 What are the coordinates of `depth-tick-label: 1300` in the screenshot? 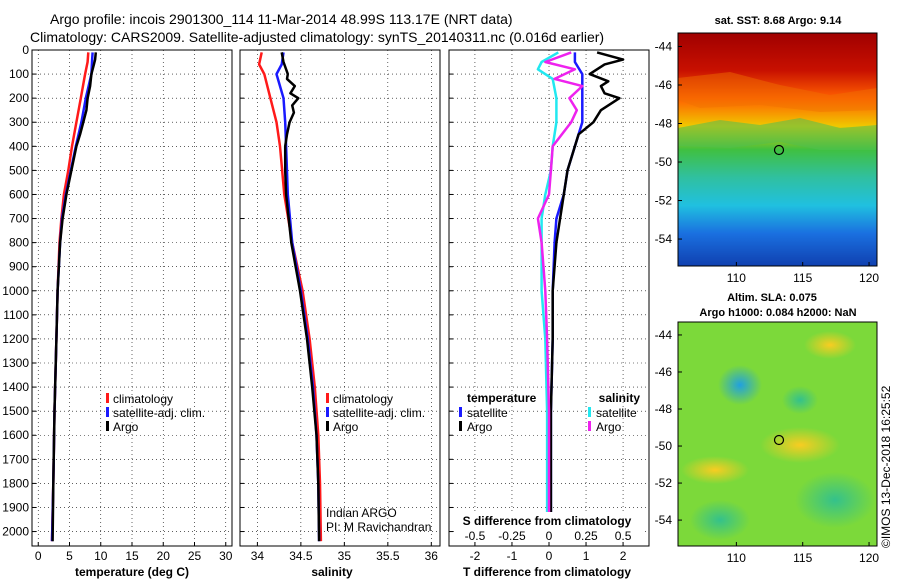 It's located at (15, 363).